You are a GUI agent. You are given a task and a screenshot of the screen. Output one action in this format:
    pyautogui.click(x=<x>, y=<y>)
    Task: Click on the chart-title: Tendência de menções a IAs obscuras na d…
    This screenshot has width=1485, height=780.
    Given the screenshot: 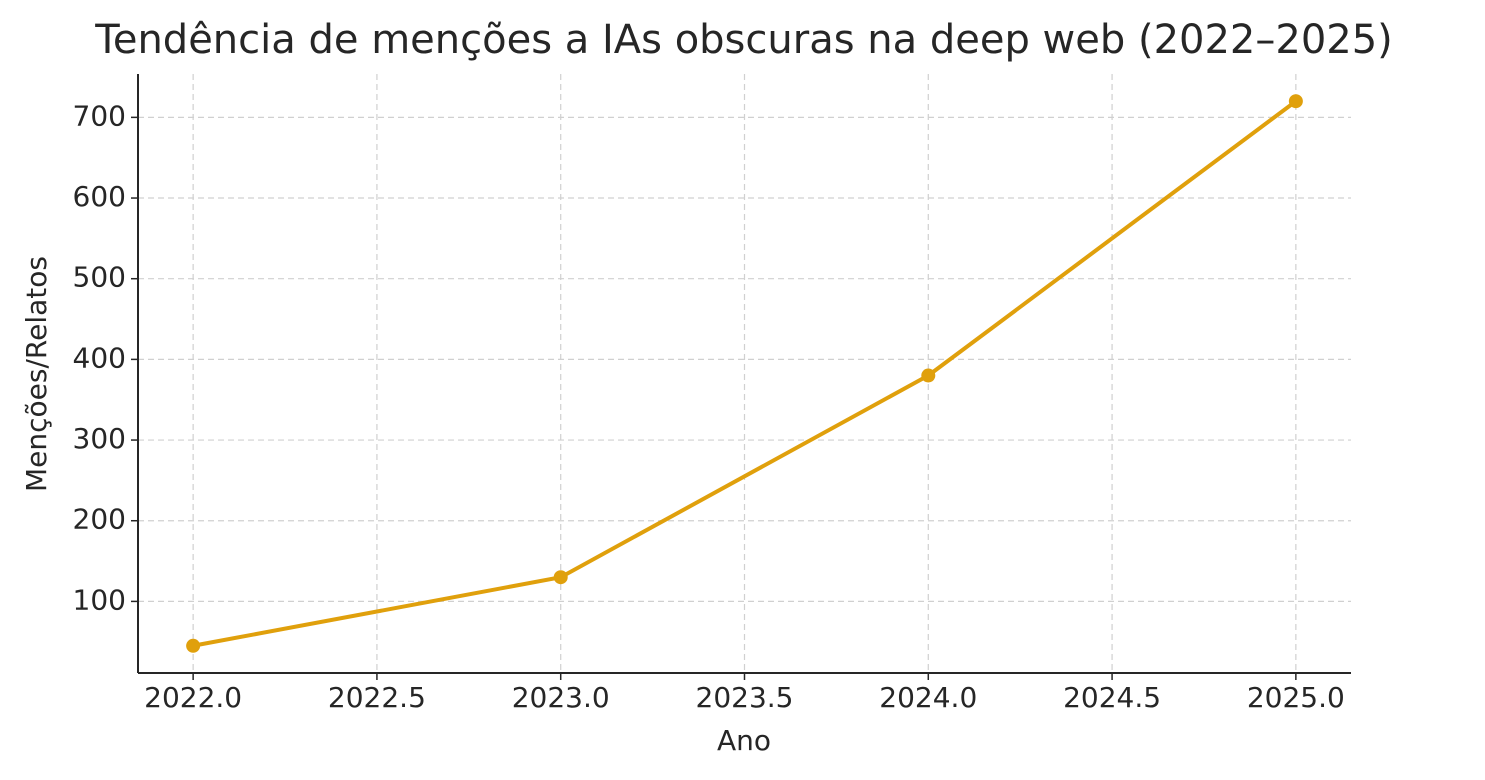 What is the action you would take?
    pyautogui.click(x=743, y=40)
    